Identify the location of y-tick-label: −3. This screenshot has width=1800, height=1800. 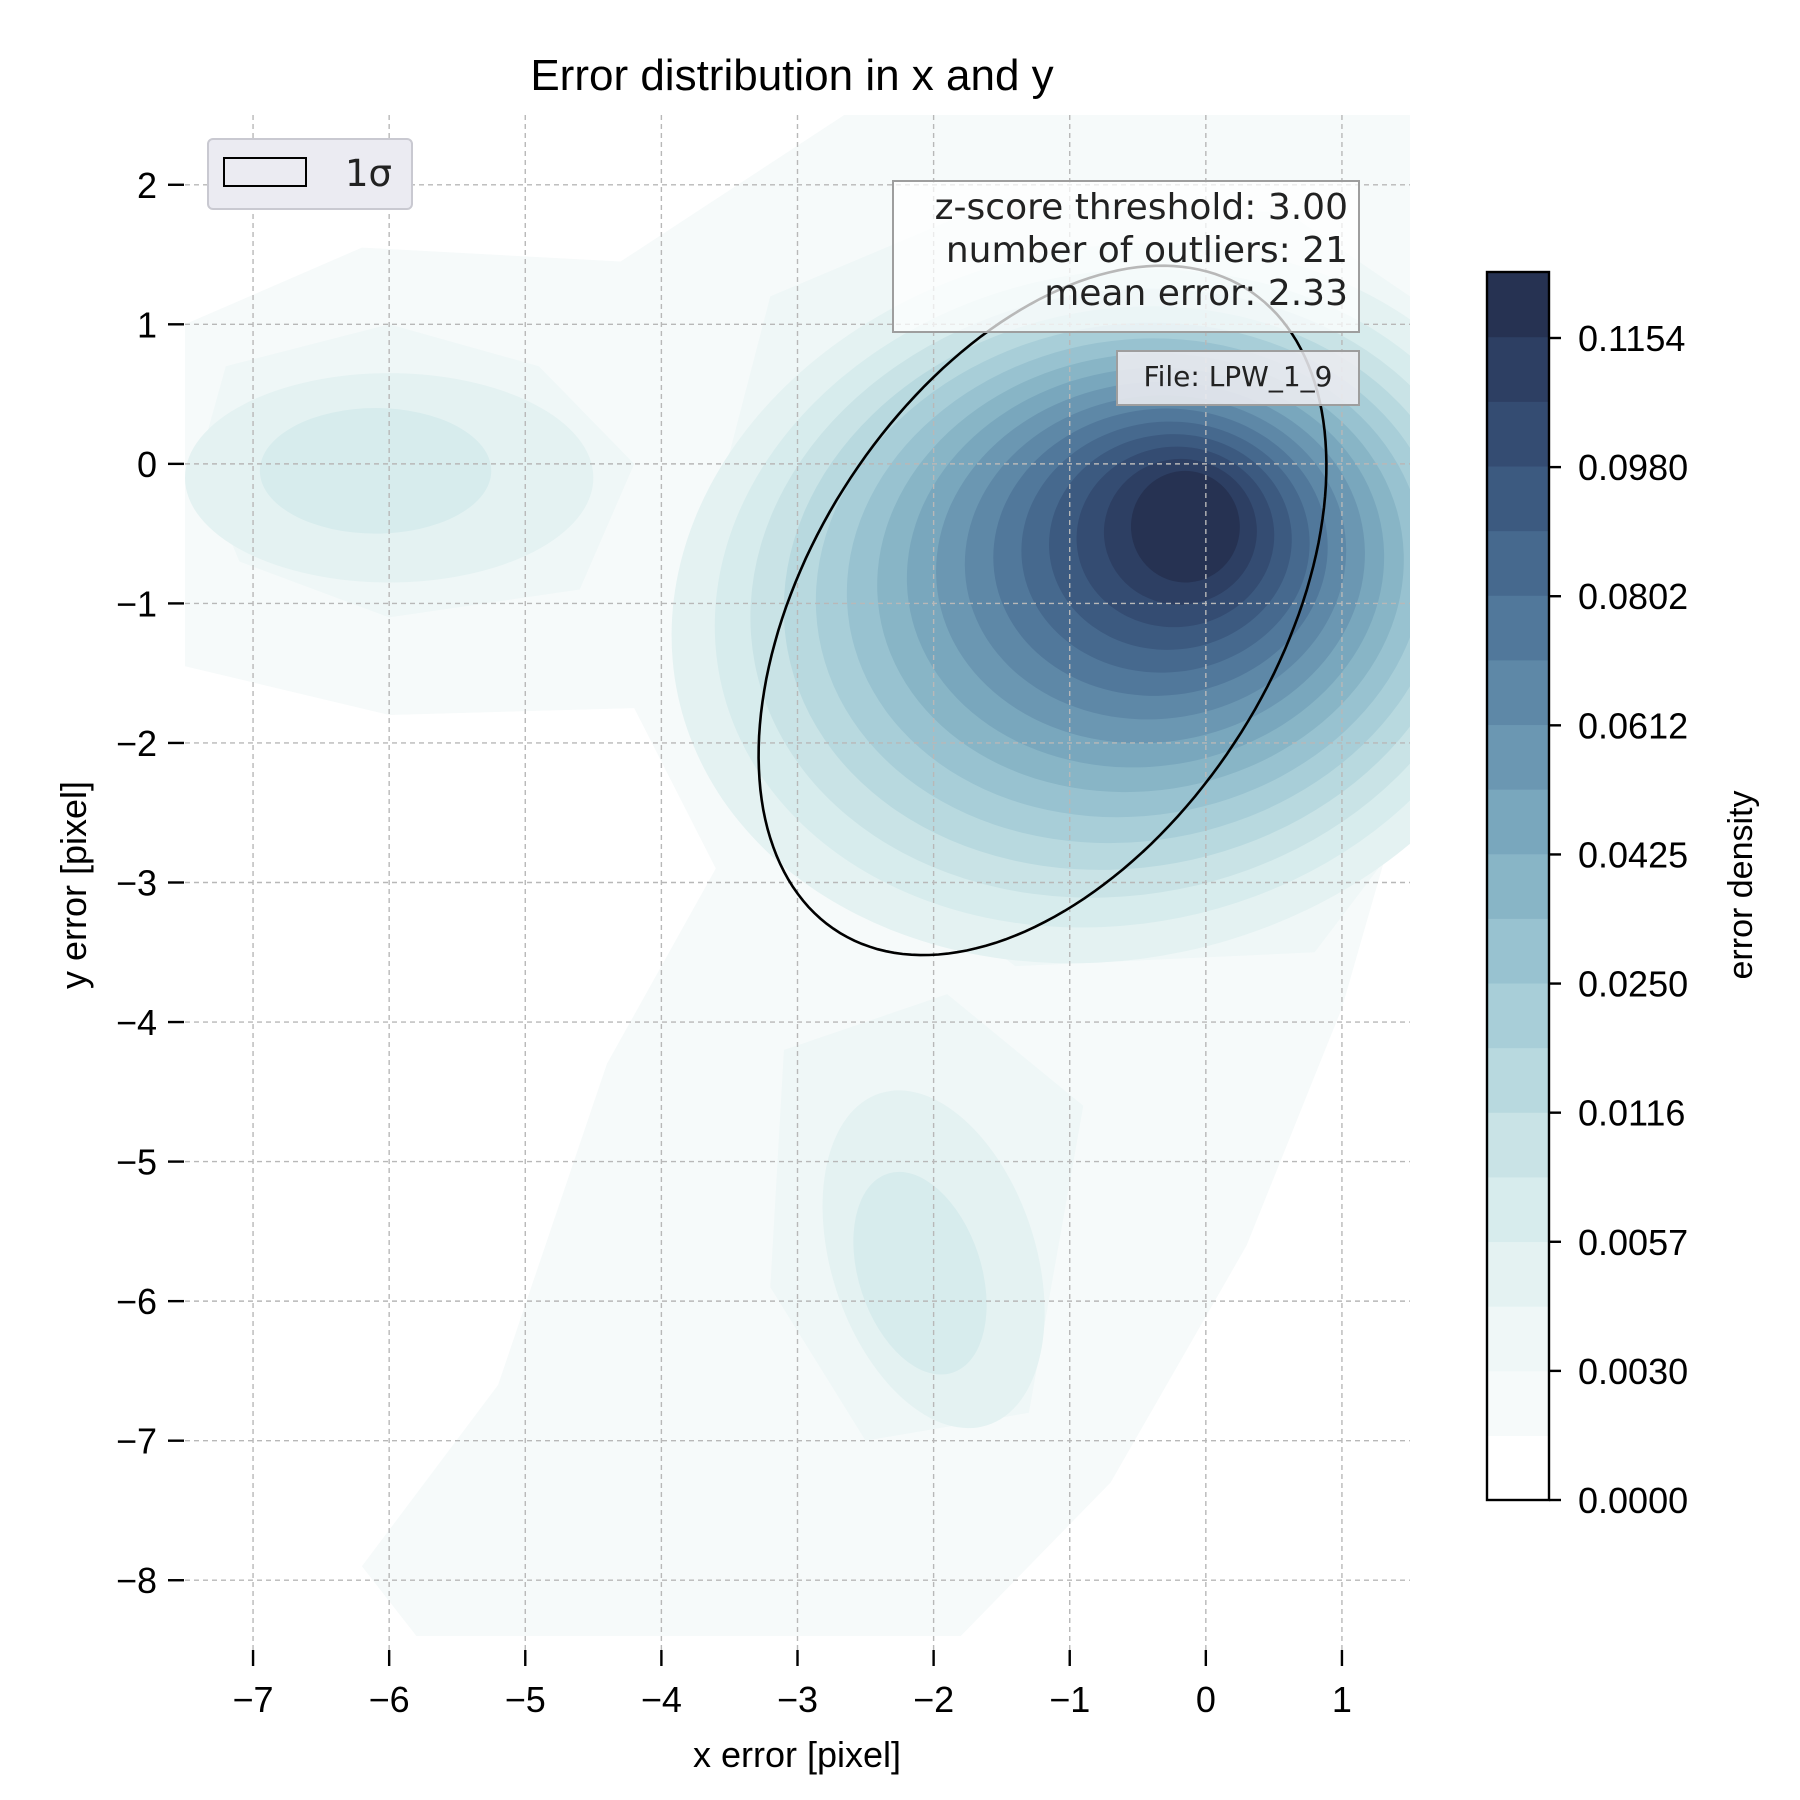
(136, 883).